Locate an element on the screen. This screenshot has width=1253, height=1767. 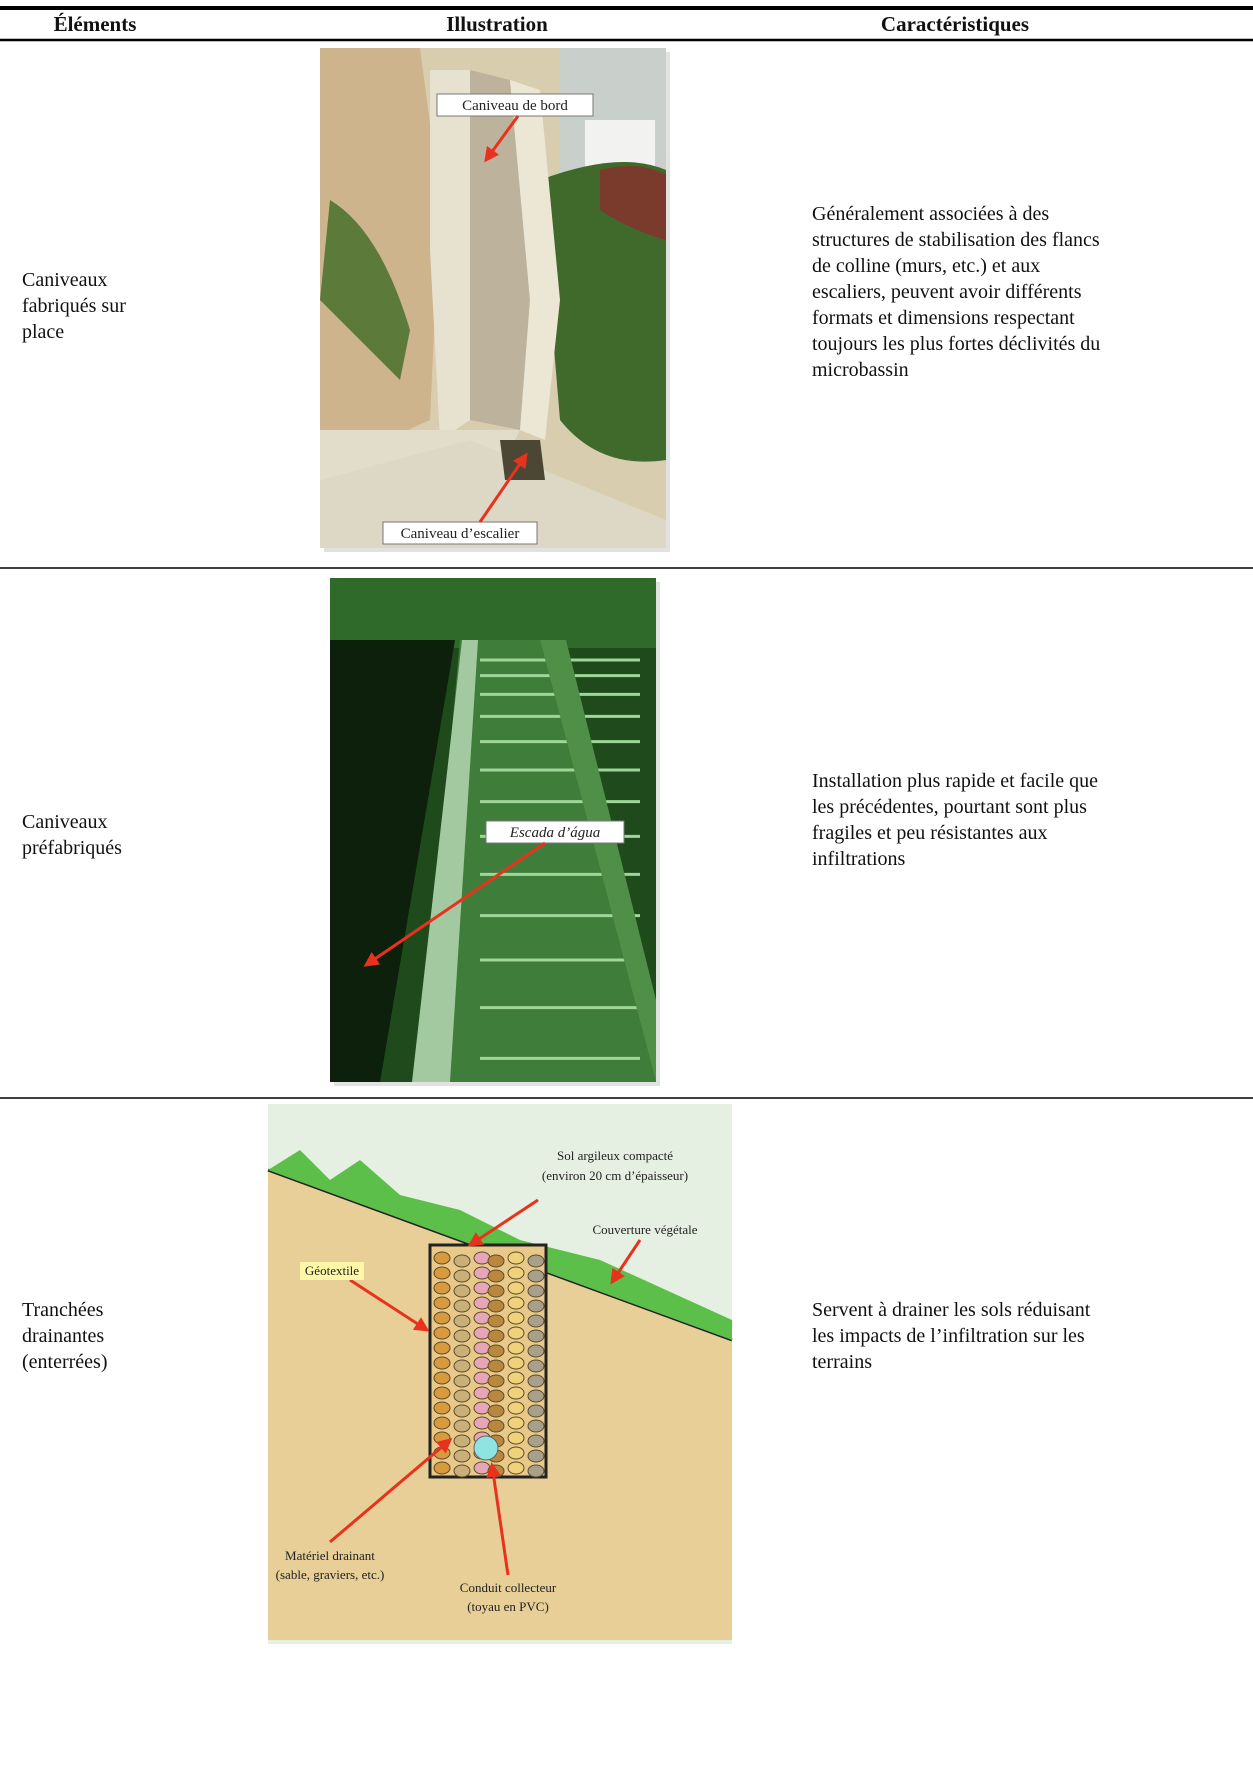
column-header: Illustration is located at coordinates (497, 24).